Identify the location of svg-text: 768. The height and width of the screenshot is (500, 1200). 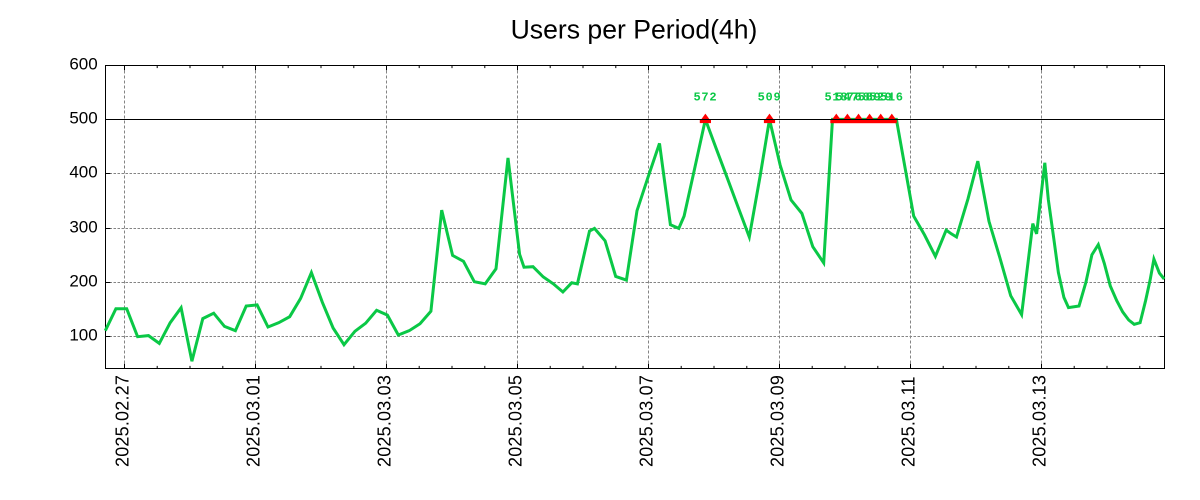
(859, 98).